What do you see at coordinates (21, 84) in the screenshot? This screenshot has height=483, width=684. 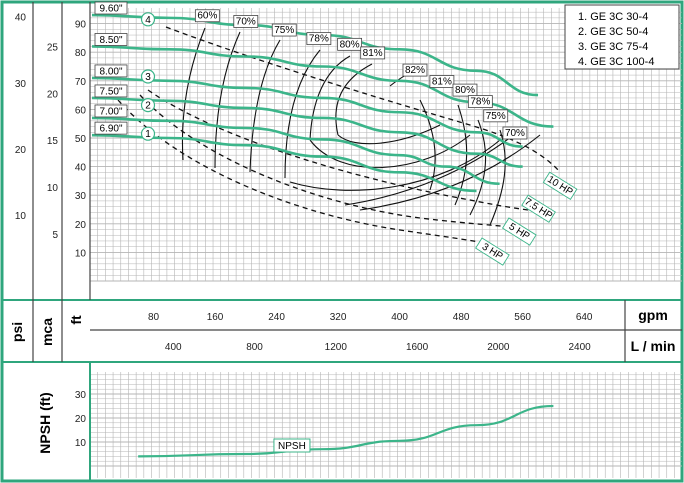 I see `psi-tick-label: 30` at bounding box center [21, 84].